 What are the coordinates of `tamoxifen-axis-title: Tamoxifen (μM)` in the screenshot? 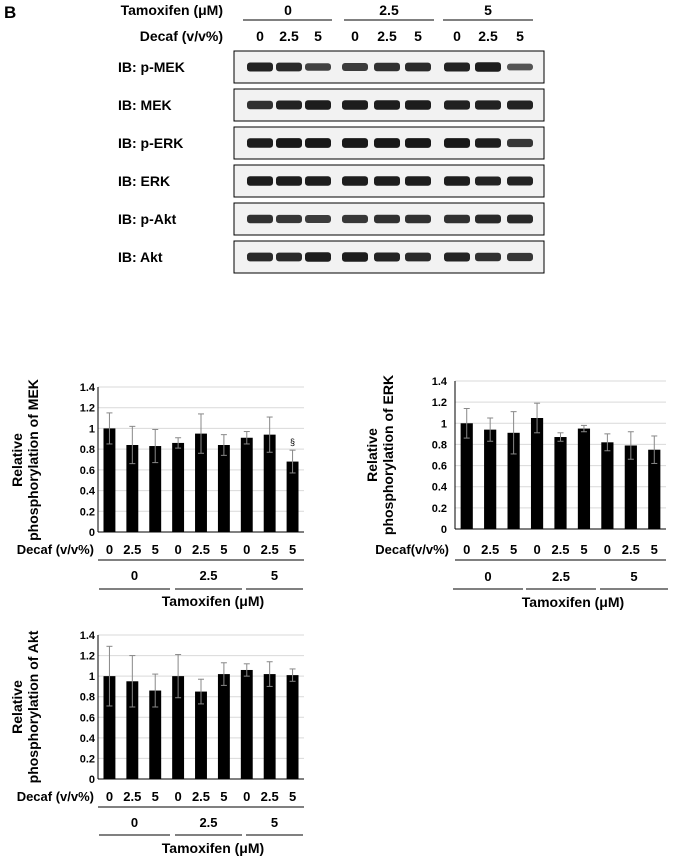 It's located at (213, 848).